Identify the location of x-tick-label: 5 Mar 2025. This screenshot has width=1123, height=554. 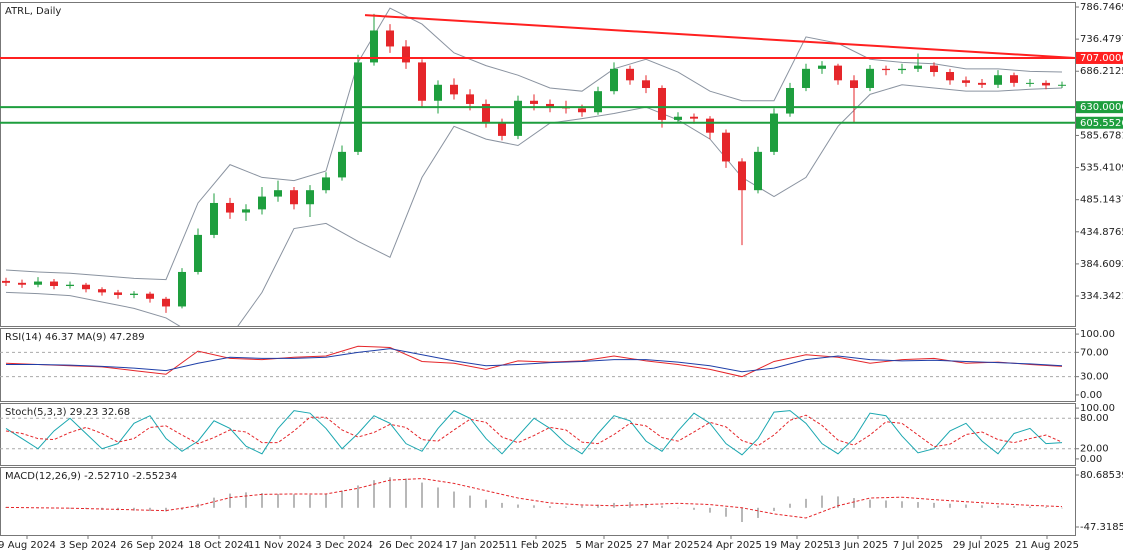
(603, 545).